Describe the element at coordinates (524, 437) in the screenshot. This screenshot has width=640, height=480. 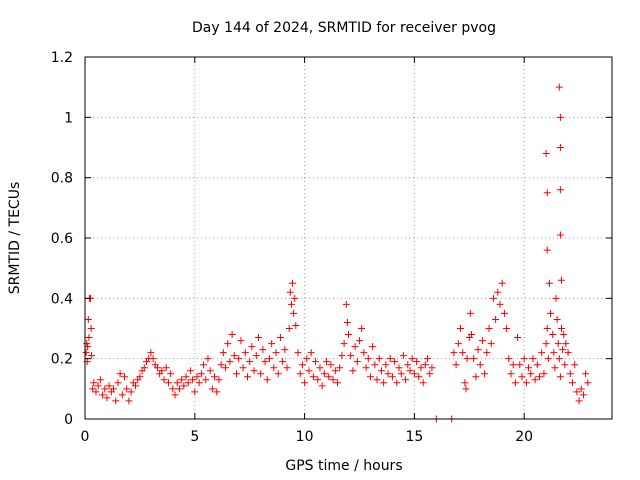
I see `x-tick-label: 20` at that location.